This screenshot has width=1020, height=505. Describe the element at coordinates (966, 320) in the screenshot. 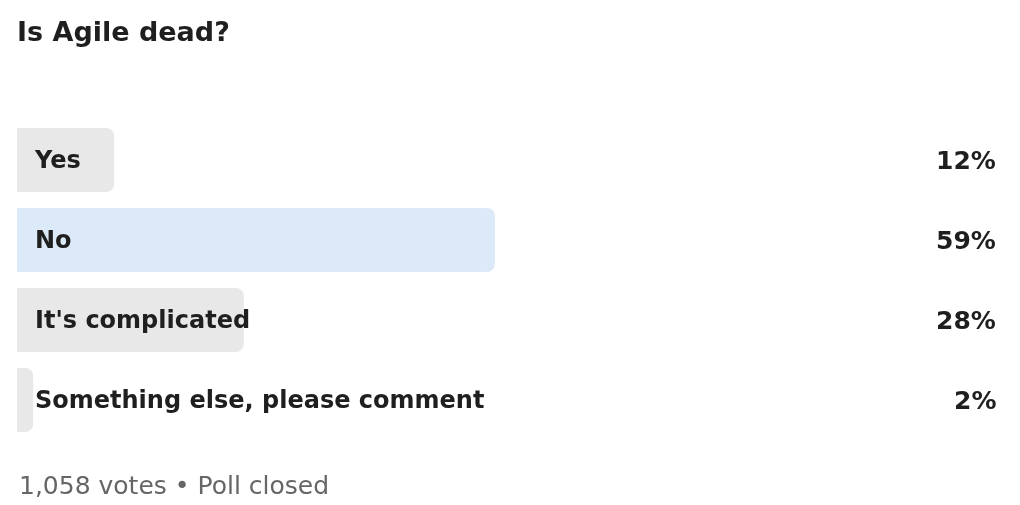

I see `data-label: 28%` at that location.